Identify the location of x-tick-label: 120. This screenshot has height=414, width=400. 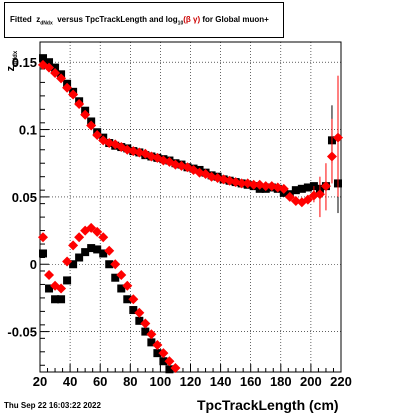
(191, 381).